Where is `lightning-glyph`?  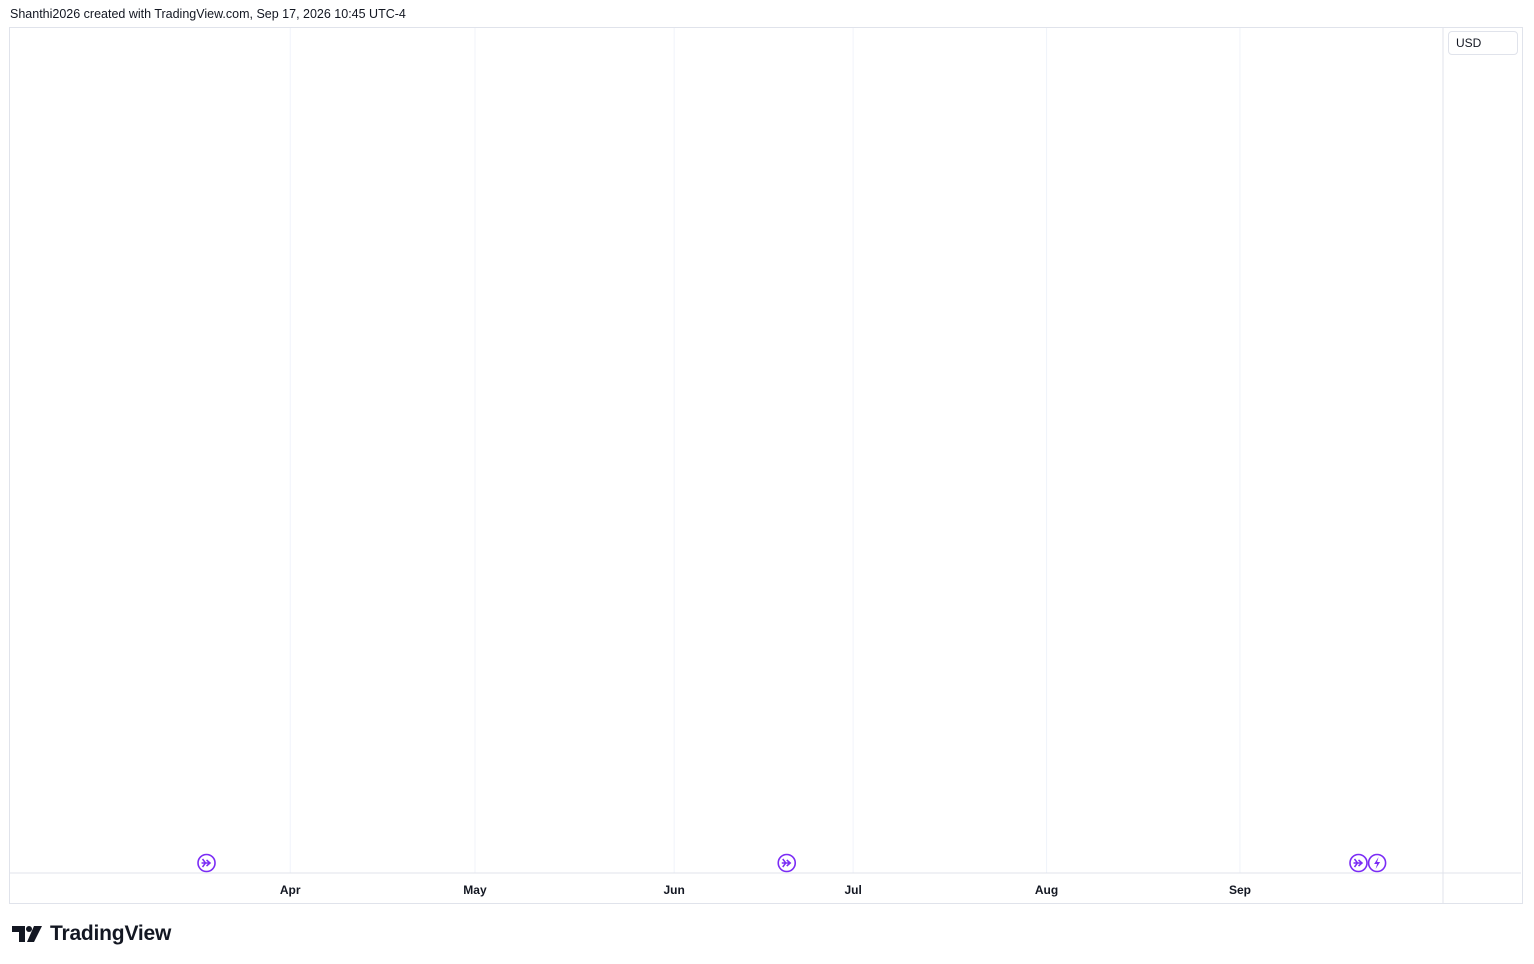 lightning-glyph is located at coordinates (1377, 863).